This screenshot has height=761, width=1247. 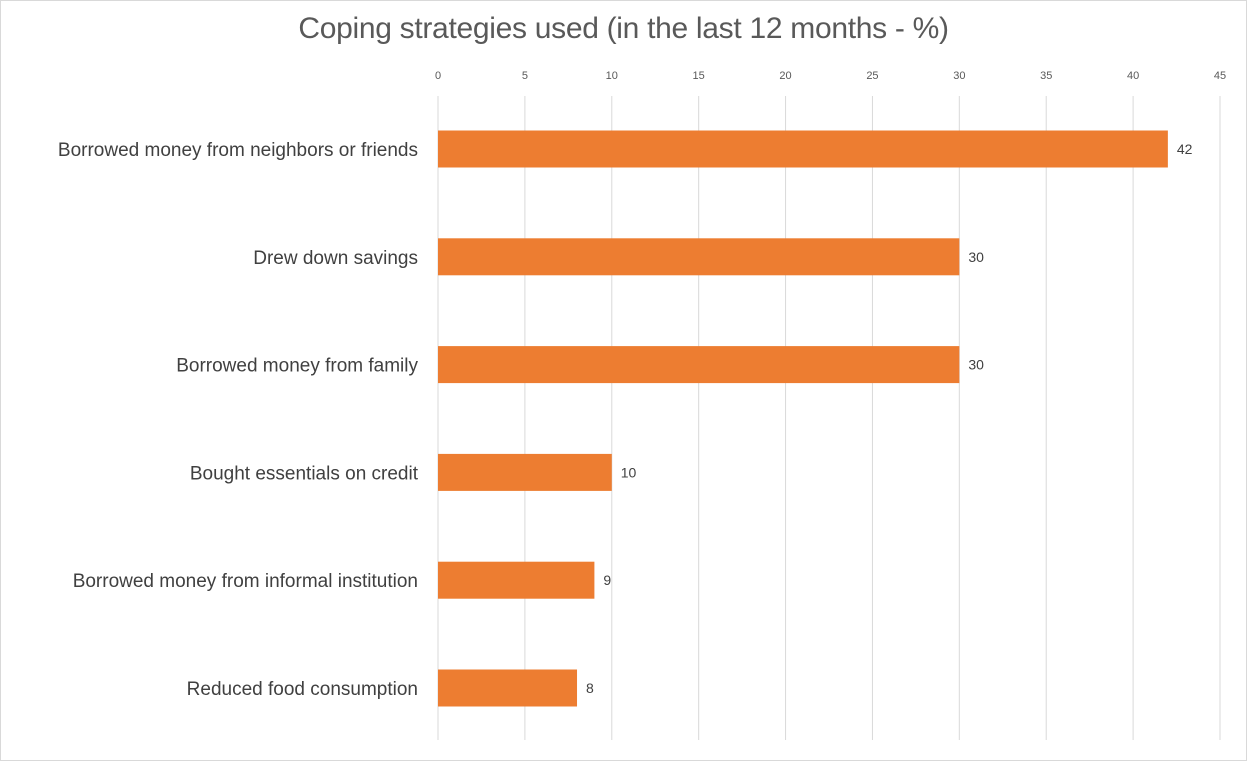 What do you see at coordinates (302, 689) in the screenshot?
I see `category-label: Reduced food consumption` at bounding box center [302, 689].